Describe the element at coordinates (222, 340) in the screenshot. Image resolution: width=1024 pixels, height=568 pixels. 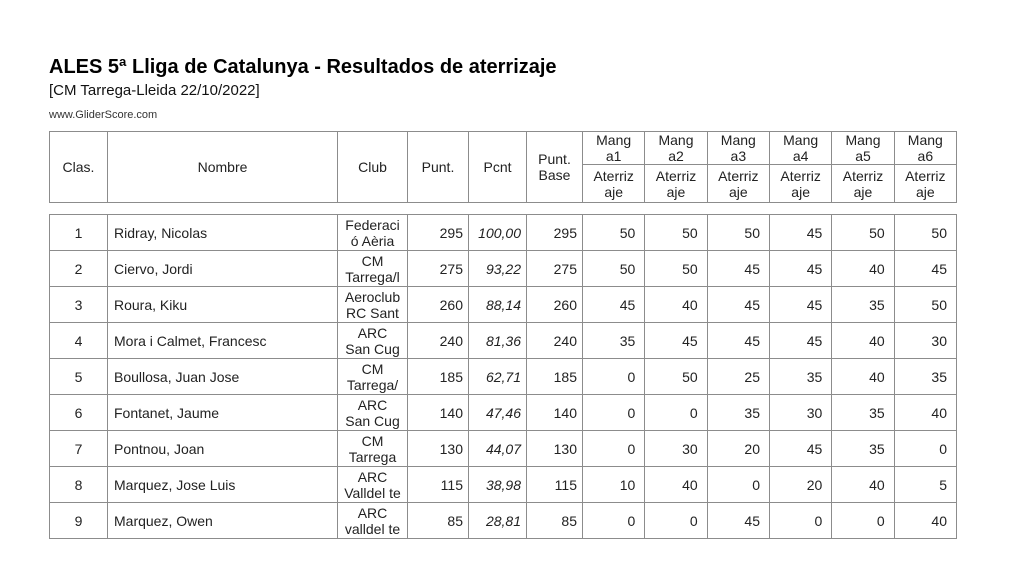
I see `pilot-name-cell: Mora i Calmet, Francesc` at that location.